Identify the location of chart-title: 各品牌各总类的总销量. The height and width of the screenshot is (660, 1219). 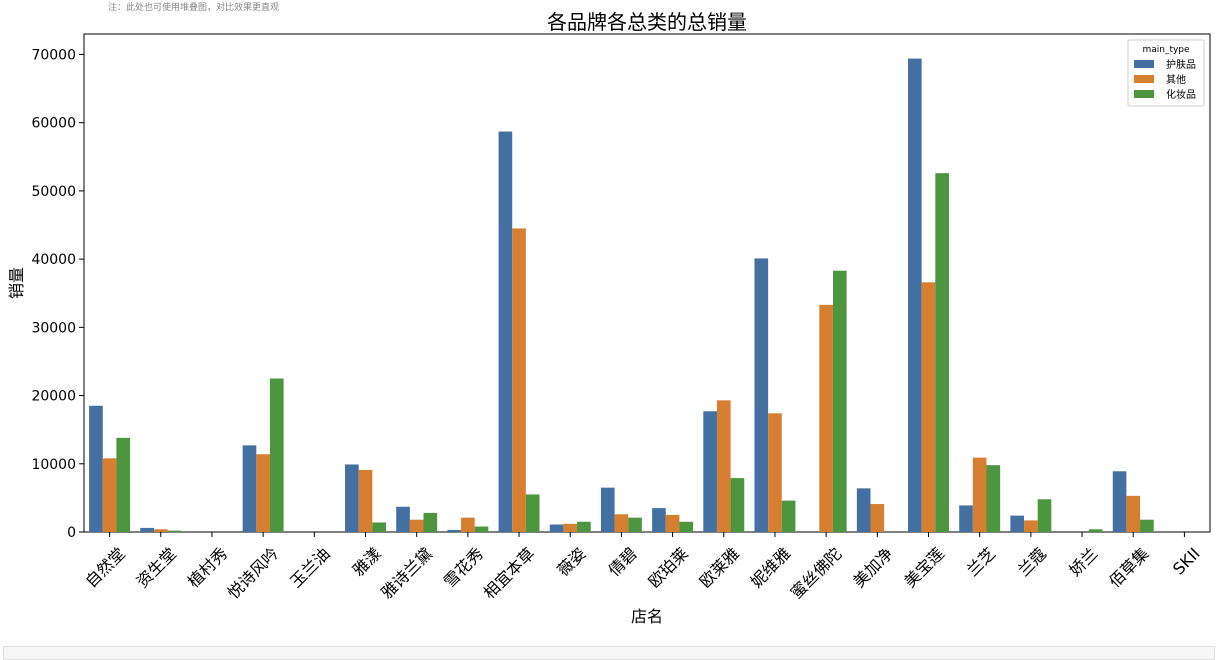
(647, 22).